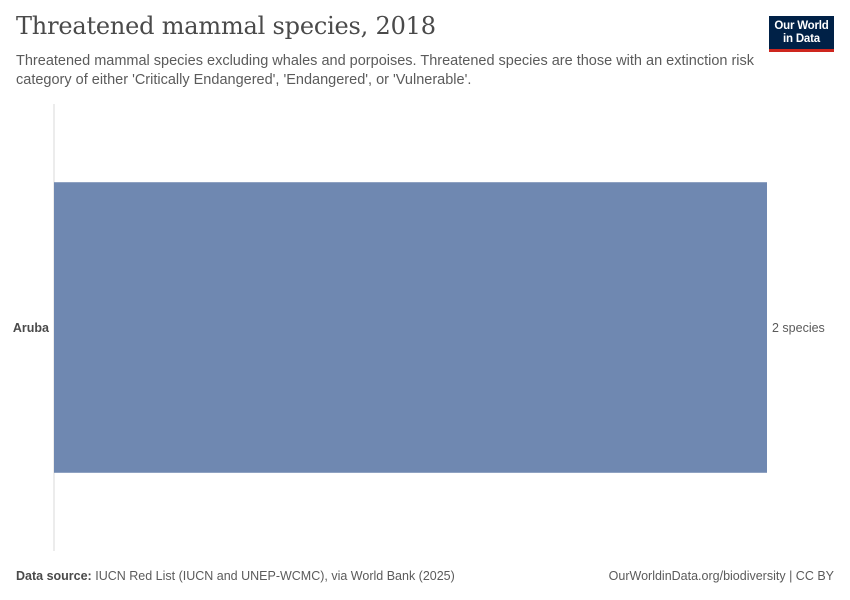 This screenshot has width=850, height=600. I want to click on logo-line-1: Our World, so click(801, 26).